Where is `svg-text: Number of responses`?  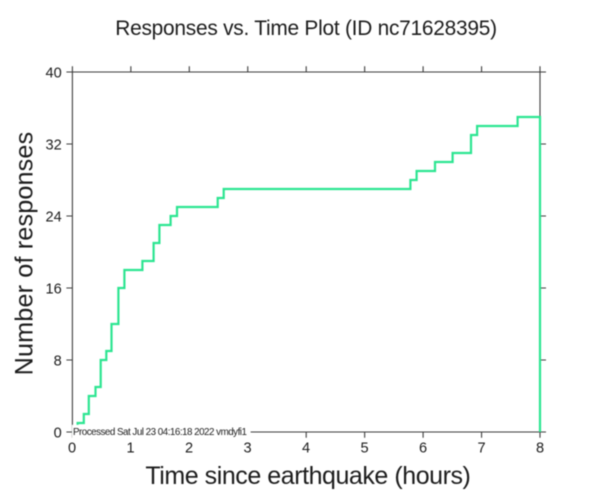
svg-text: Number of responses is located at coordinates (25, 254).